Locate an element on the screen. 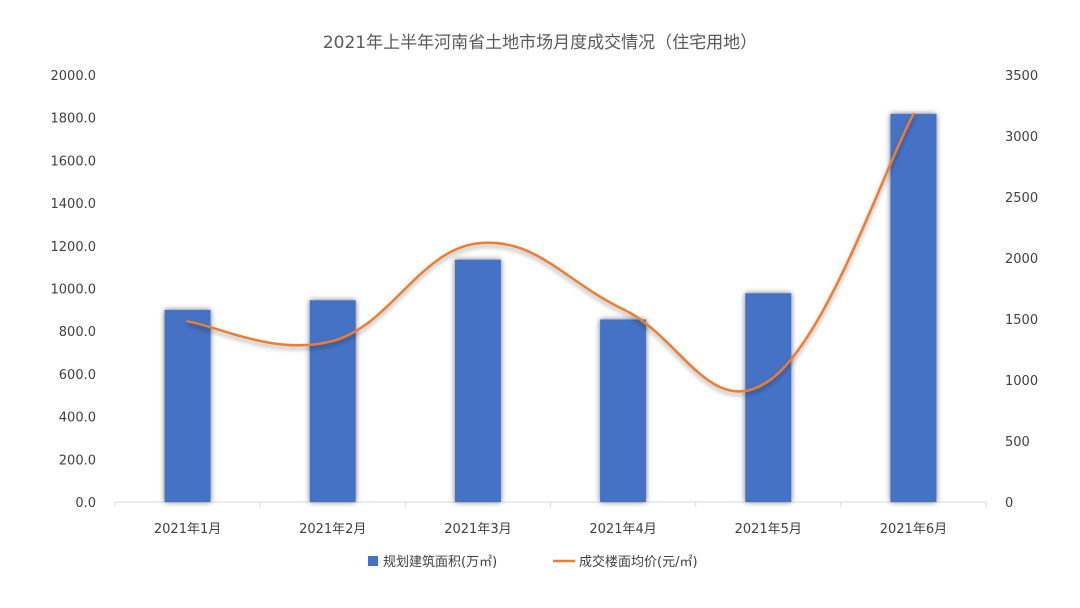 This screenshot has height=608, width=1080. x-tick-label: 2021年6月 is located at coordinates (913, 529).